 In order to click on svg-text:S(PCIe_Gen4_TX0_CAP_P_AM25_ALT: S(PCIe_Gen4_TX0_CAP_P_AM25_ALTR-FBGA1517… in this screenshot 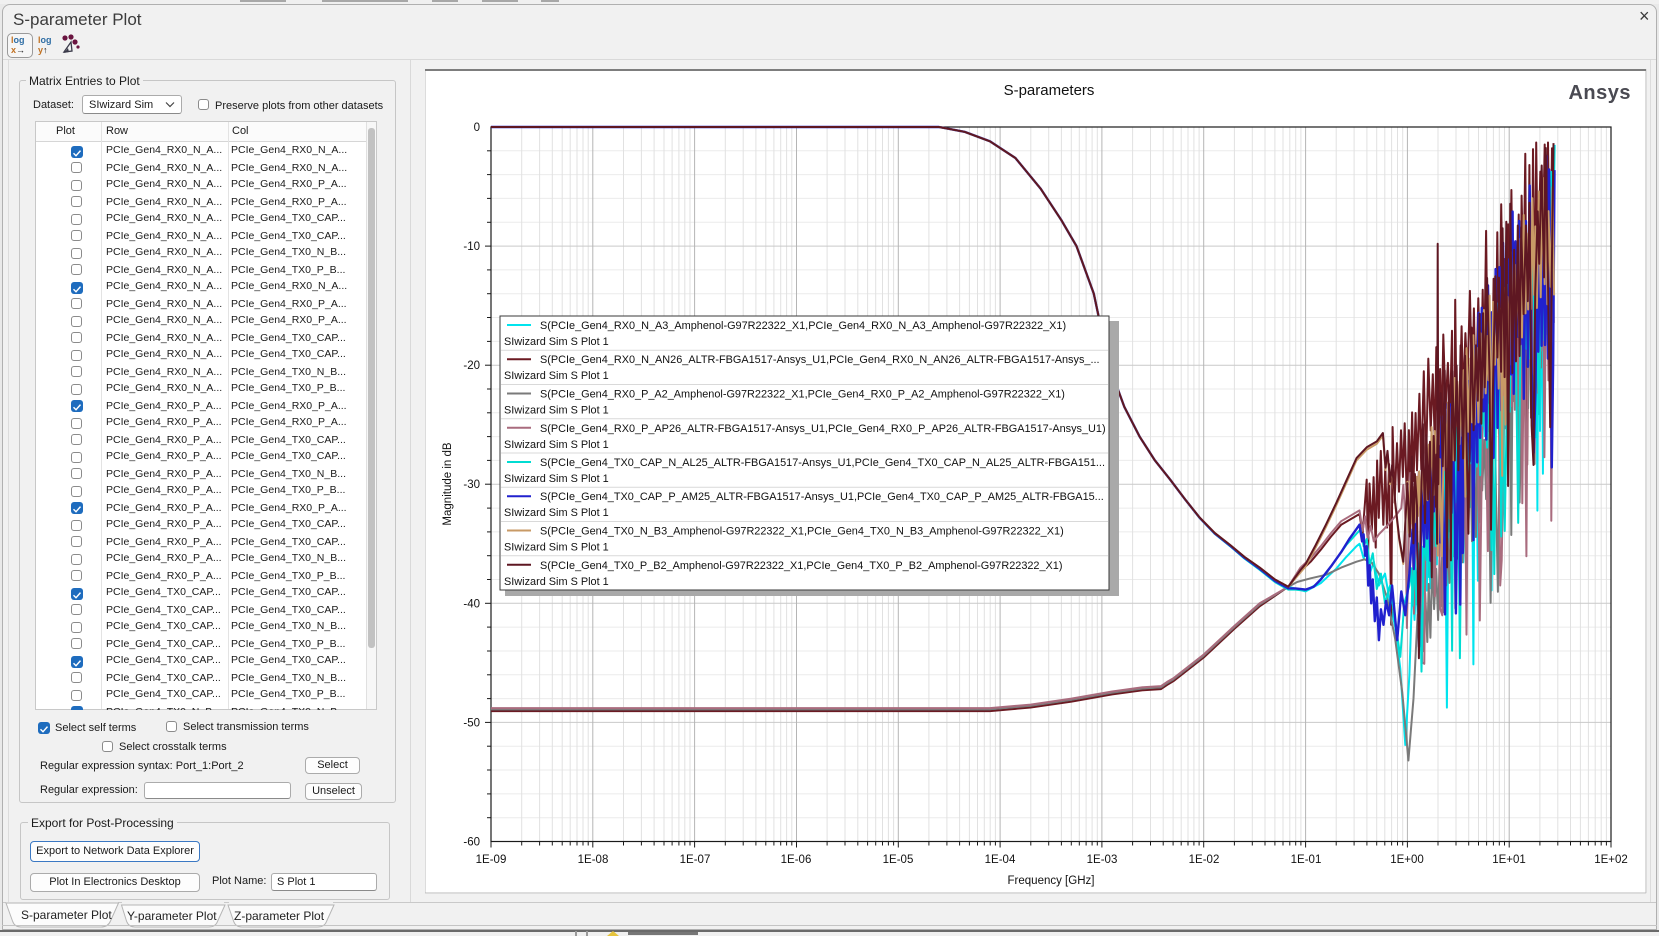, I will do `click(822, 497)`.